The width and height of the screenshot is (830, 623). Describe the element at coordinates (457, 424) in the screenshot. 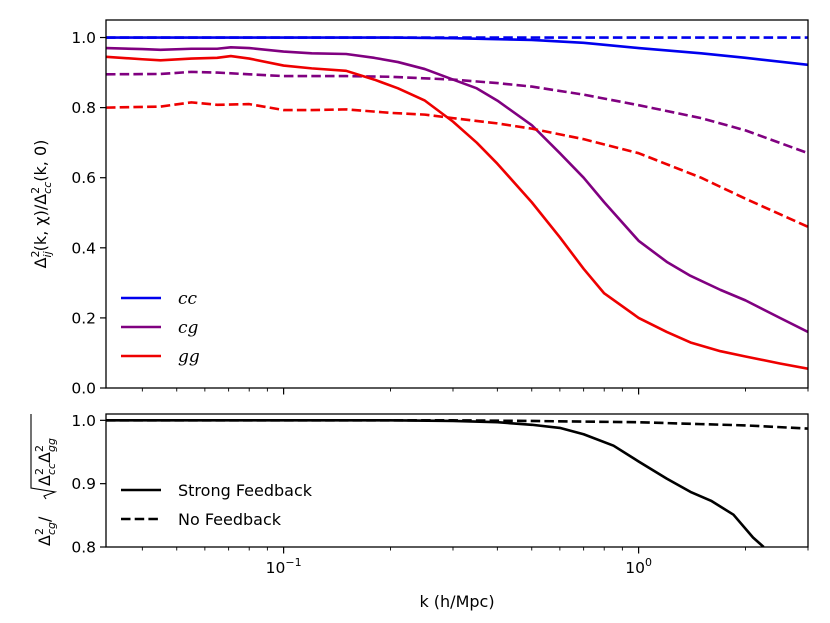

I see `series-line-no-feedback-dashed` at that location.